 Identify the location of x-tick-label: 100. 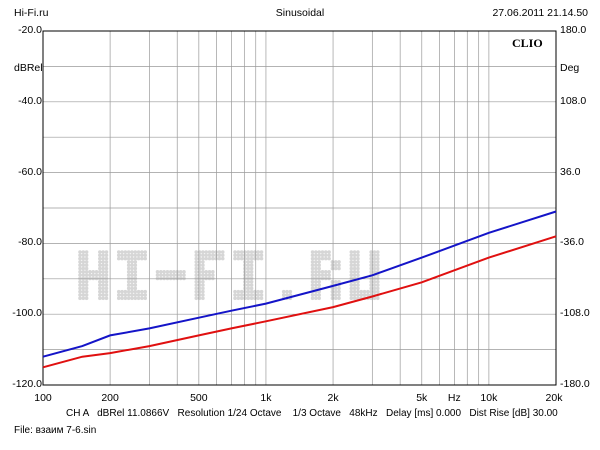
(43, 398).